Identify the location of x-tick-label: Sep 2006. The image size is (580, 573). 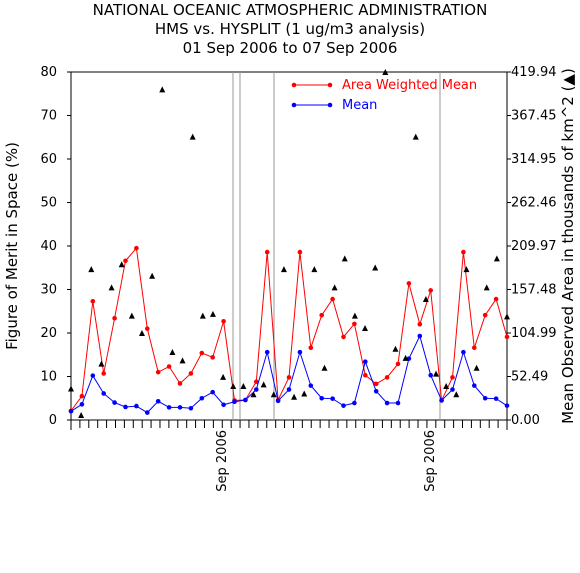
(222, 461).